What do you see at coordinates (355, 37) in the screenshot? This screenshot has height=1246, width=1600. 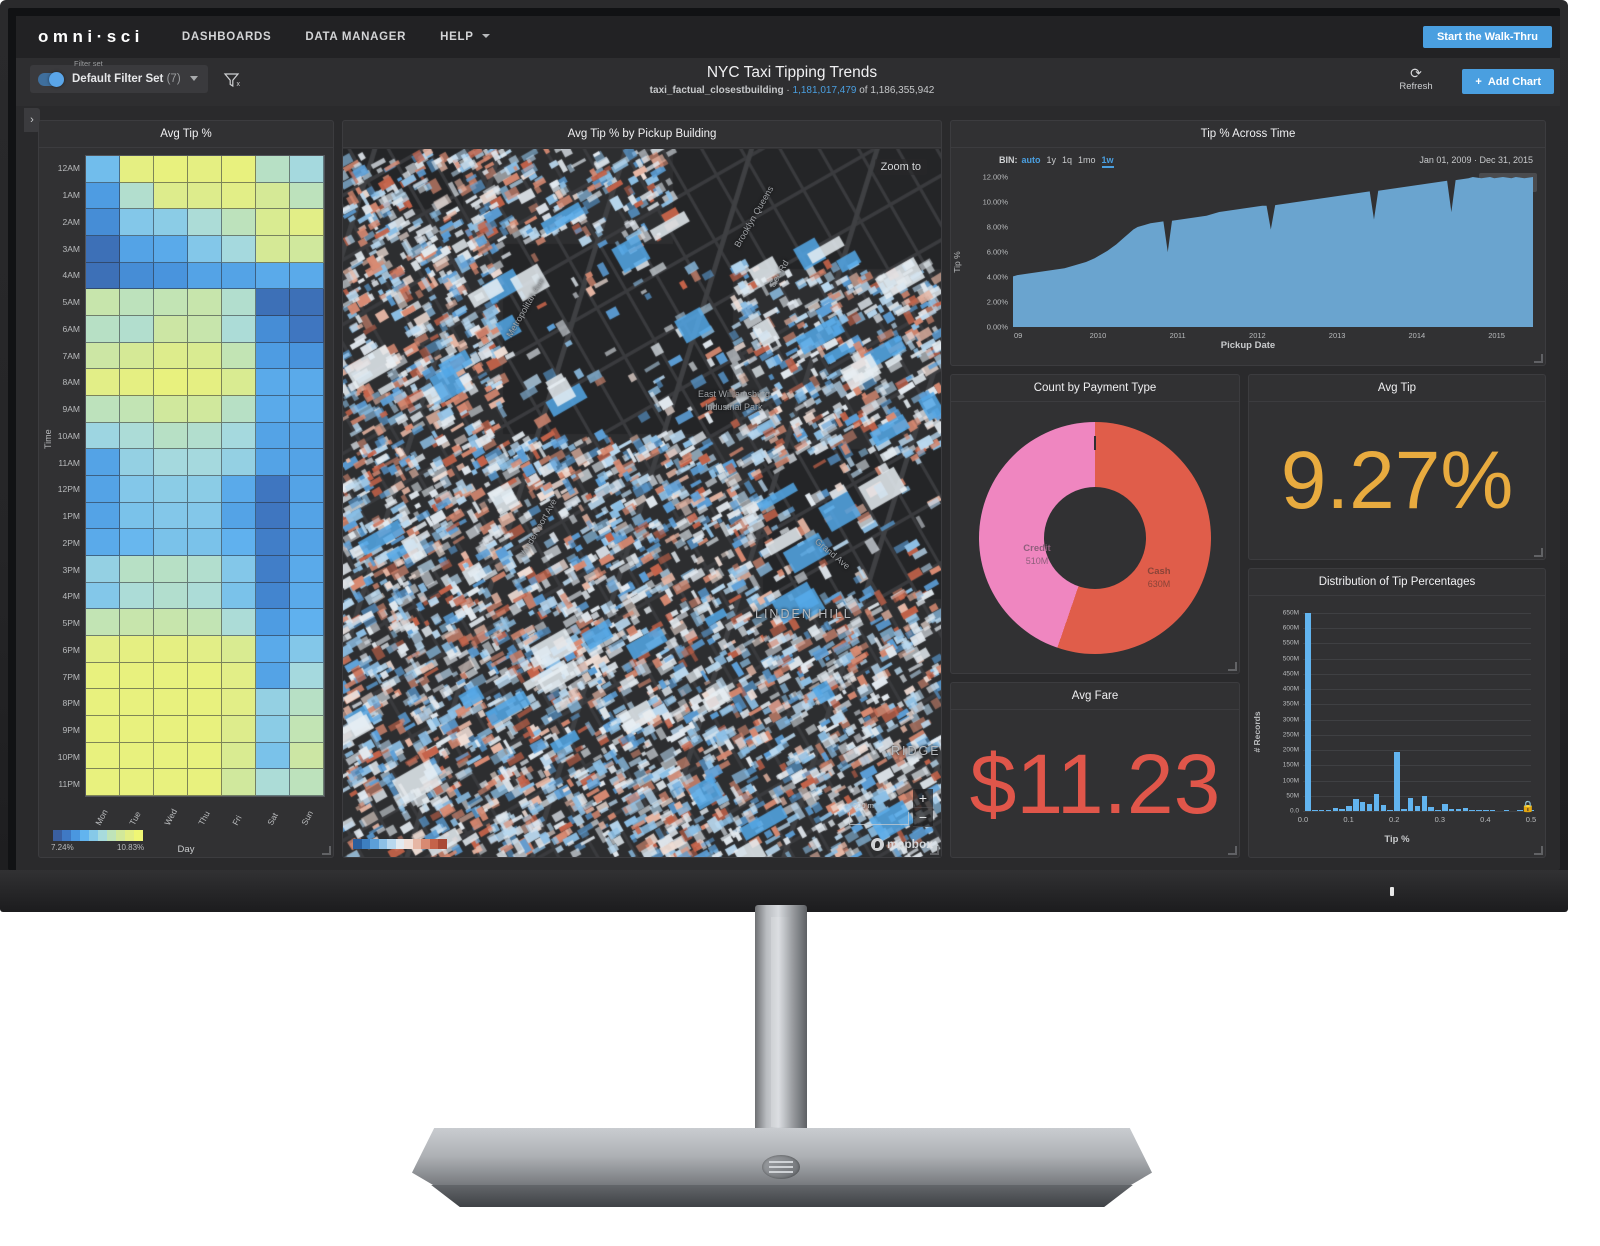 I see `nav-link-data-manager: DATA MANAGER` at bounding box center [355, 37].